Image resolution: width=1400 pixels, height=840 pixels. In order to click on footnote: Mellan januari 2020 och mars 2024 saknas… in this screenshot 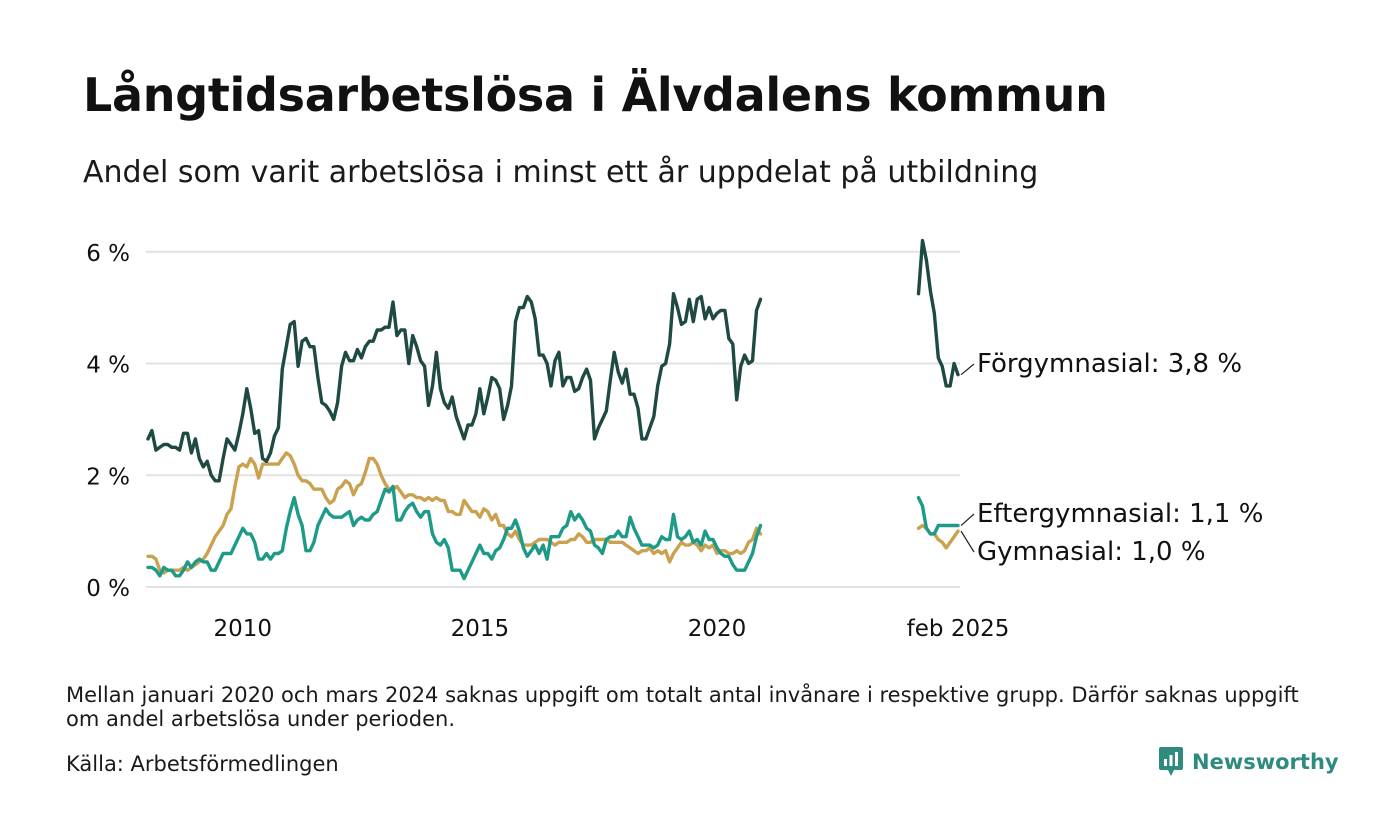, I will do `click(682, 707)`.